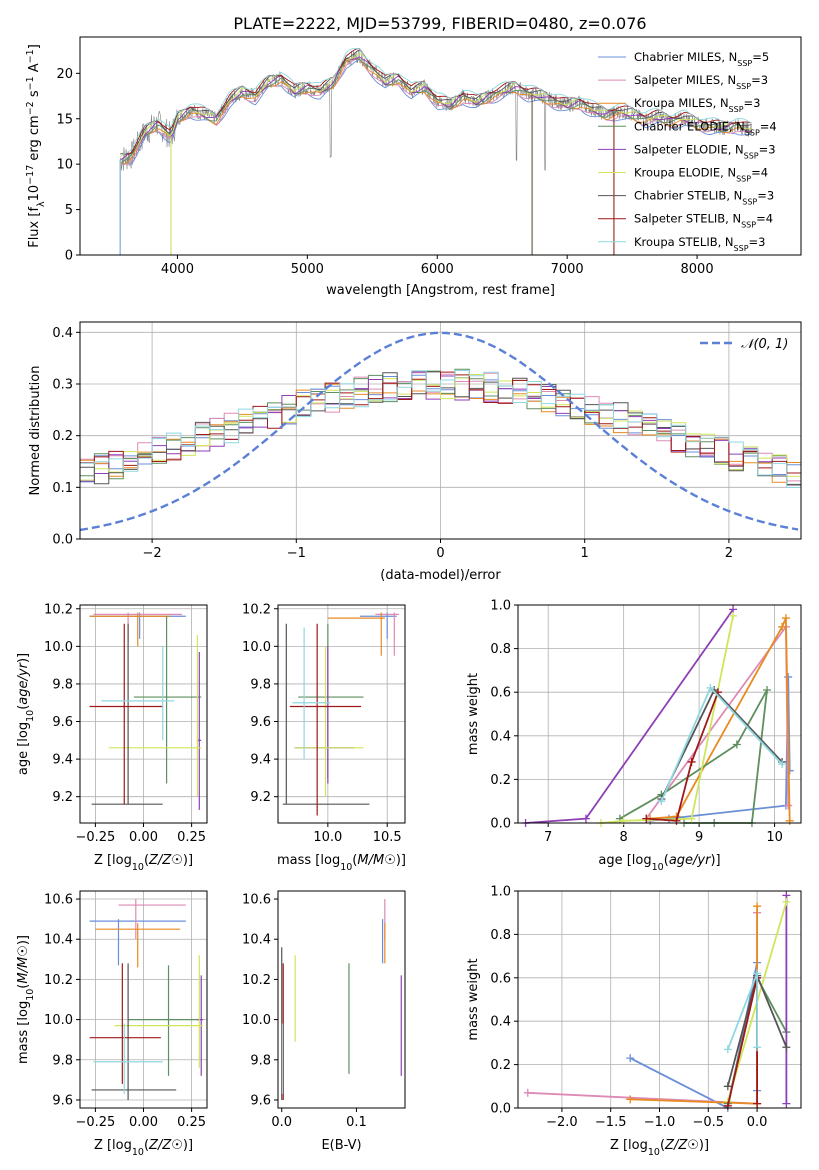 Image resolution: width=819 pixels, height=1170 pixels. What do you see at coordinates (64, 165) in the screenshot?
I see `y-tick-label: 10` at bounding box center [64, 165].